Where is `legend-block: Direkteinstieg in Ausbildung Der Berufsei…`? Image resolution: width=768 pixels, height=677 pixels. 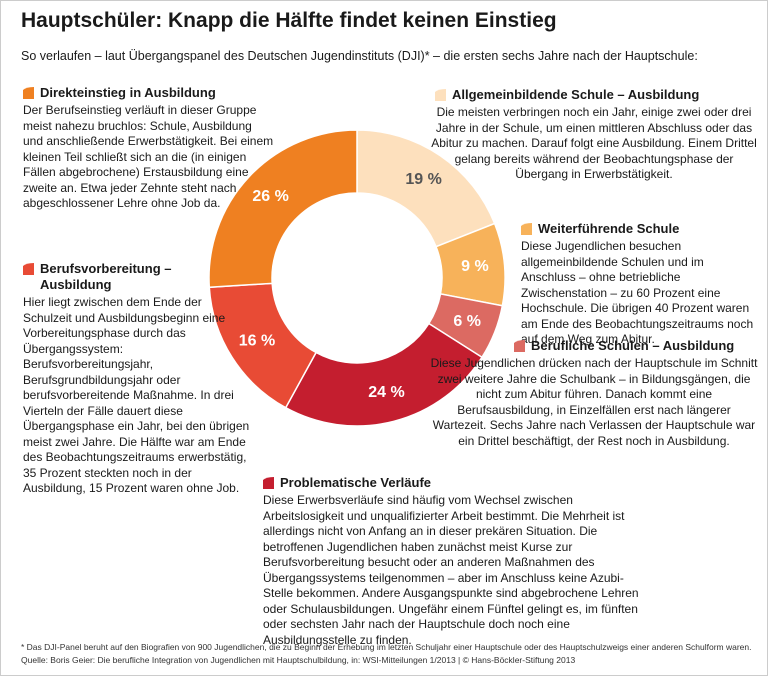 legend-block: Direkteinstieg in Ausbildung Der Berufsei… is located at coordinates (149, 148).